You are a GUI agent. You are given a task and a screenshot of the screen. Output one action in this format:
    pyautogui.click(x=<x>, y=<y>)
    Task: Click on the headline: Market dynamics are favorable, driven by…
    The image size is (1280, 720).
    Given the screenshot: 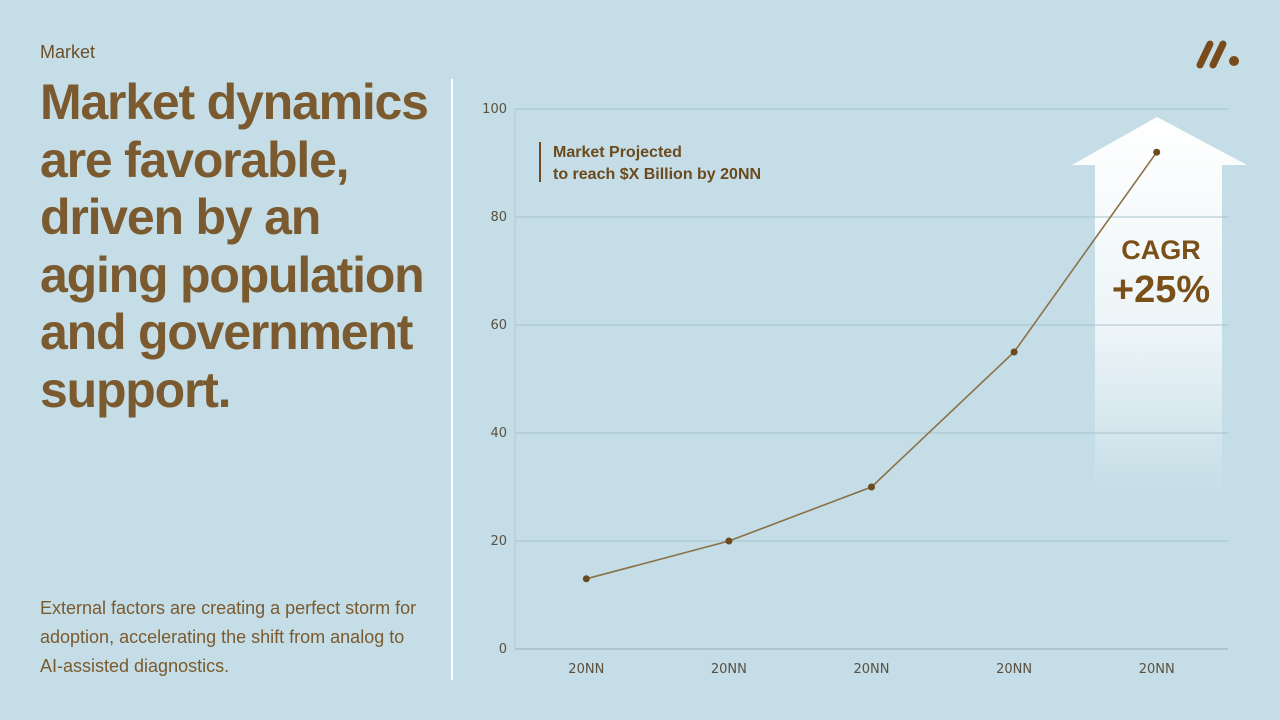 What is the action you would take?
    pyautogui.click(x=234, y=246)
    